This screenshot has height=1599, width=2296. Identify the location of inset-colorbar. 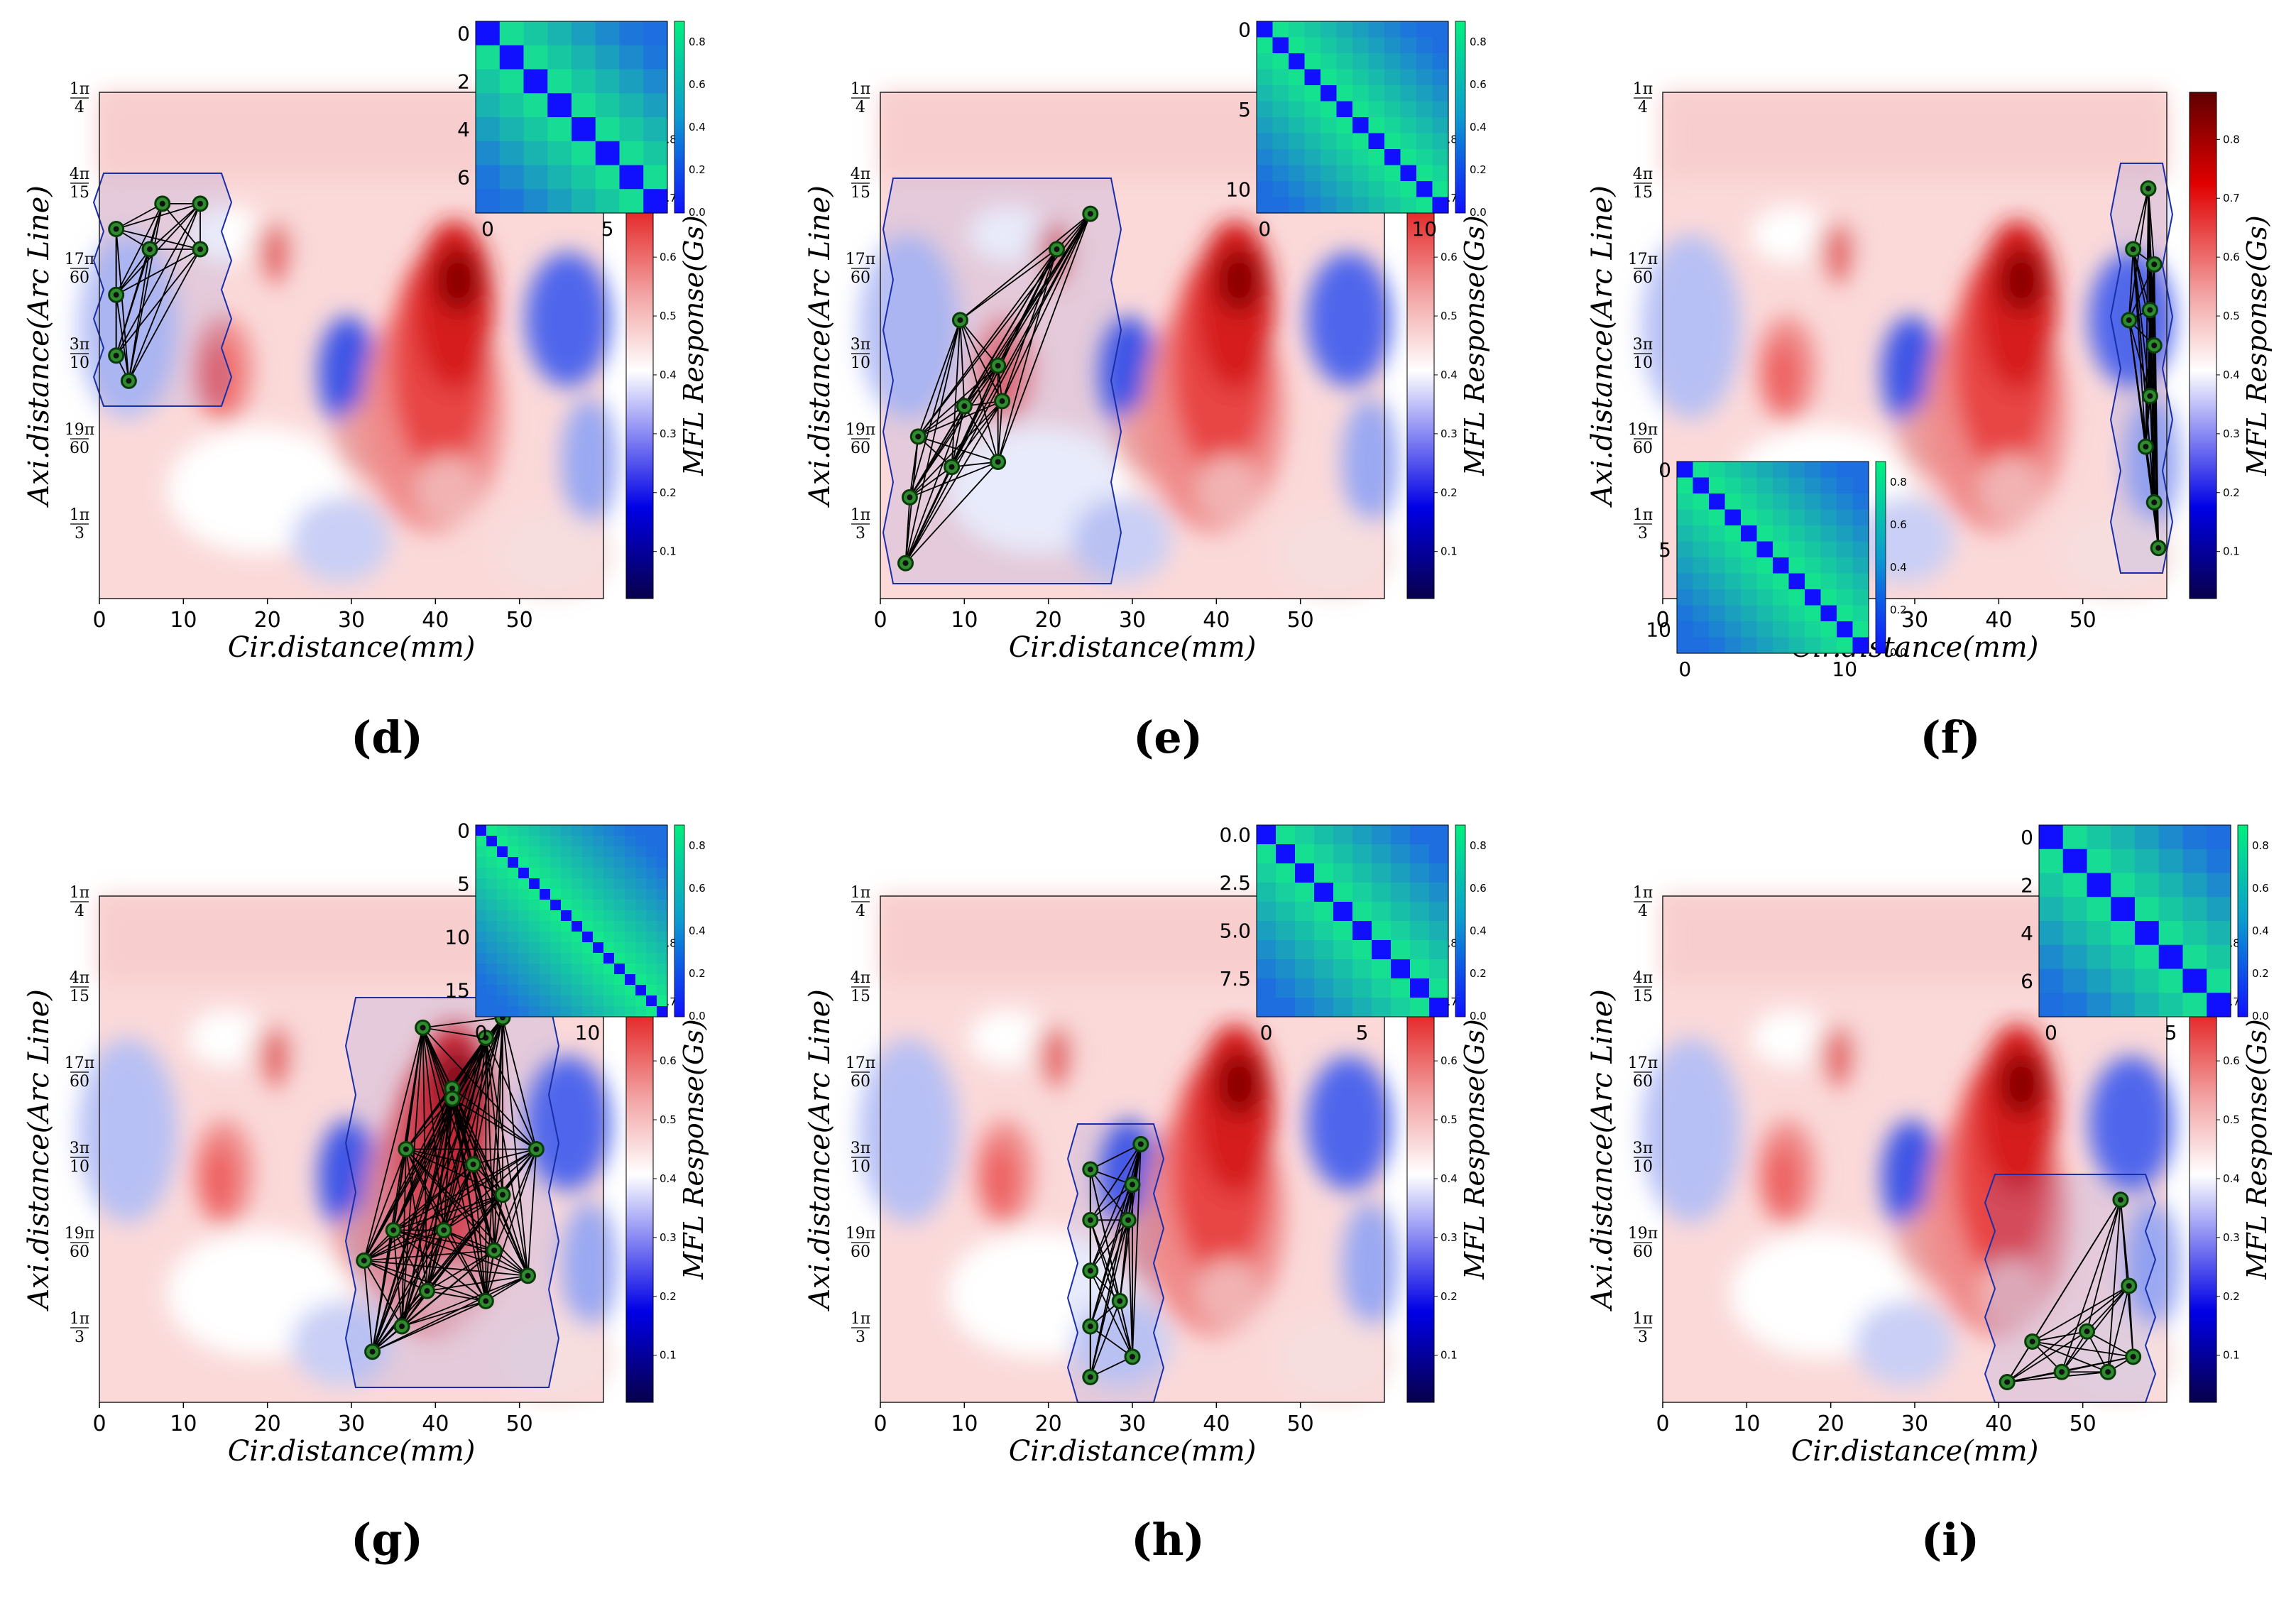
(1460, 920).